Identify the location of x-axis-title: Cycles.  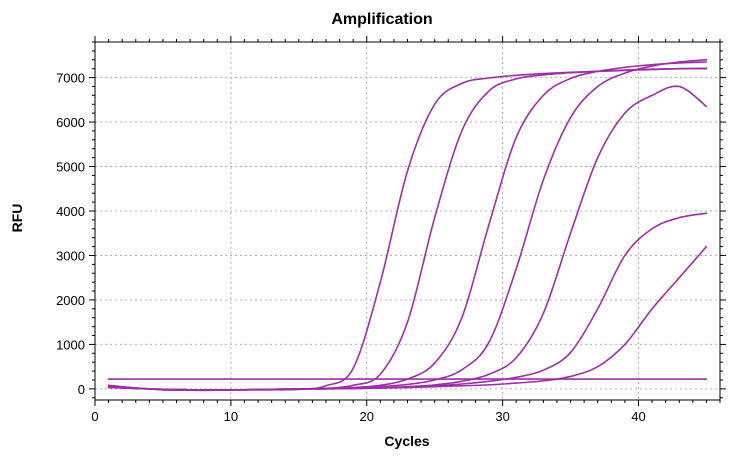
(406, 441).